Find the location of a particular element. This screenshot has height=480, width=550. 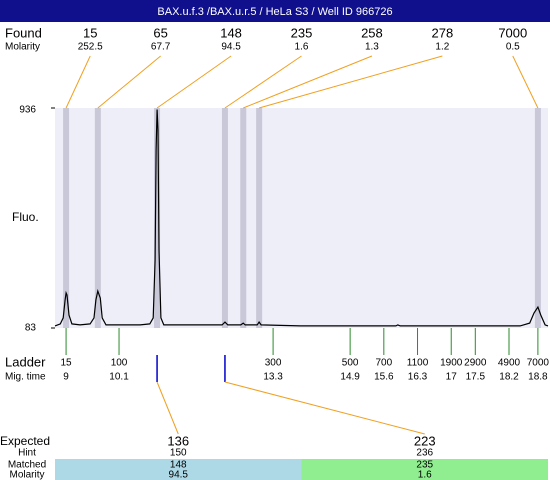

found-molarity: 1.6 is located at coordinates (302, 47).